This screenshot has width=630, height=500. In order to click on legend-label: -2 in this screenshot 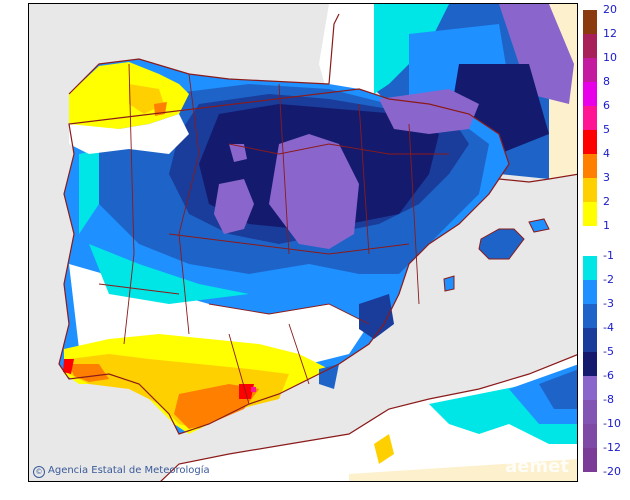, I will do `click(608, 279)`.